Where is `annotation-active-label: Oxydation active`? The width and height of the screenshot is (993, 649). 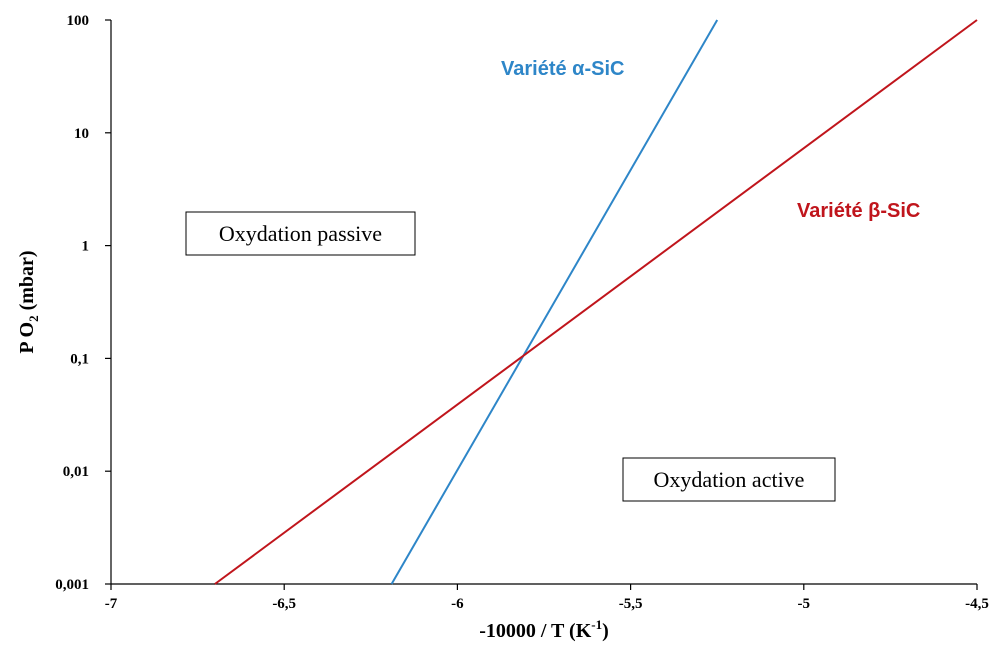
annotation-active-label: Oxydation active is located at coordinates (729, 479).